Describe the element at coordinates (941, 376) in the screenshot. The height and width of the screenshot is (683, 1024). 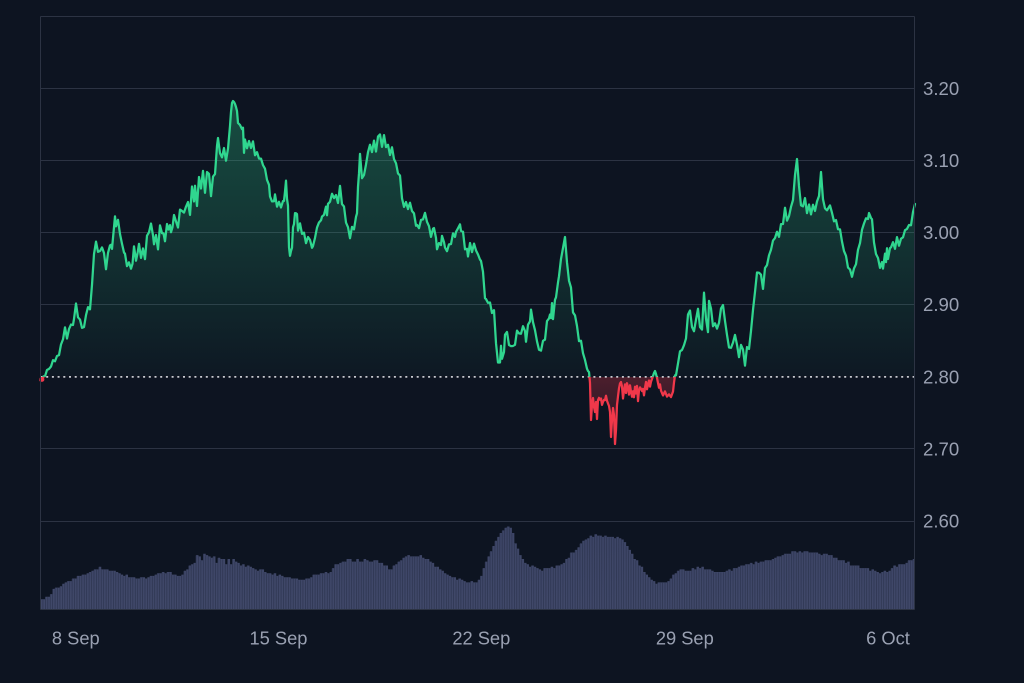
I see `svg-text: 2.80` at that location.